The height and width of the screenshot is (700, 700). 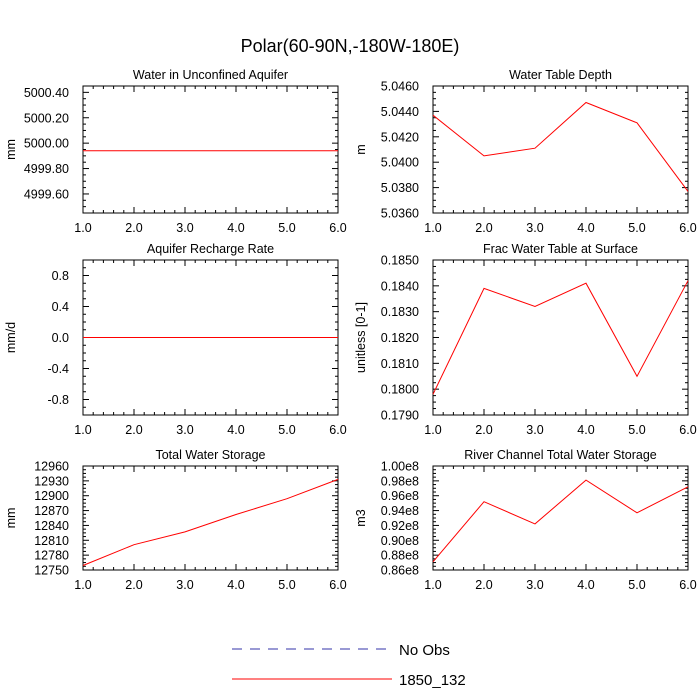 What do you see at coordinates (51, 556) in the screenshot?
I see `y-tick-label: 12780` at bounding box center [51, 556].